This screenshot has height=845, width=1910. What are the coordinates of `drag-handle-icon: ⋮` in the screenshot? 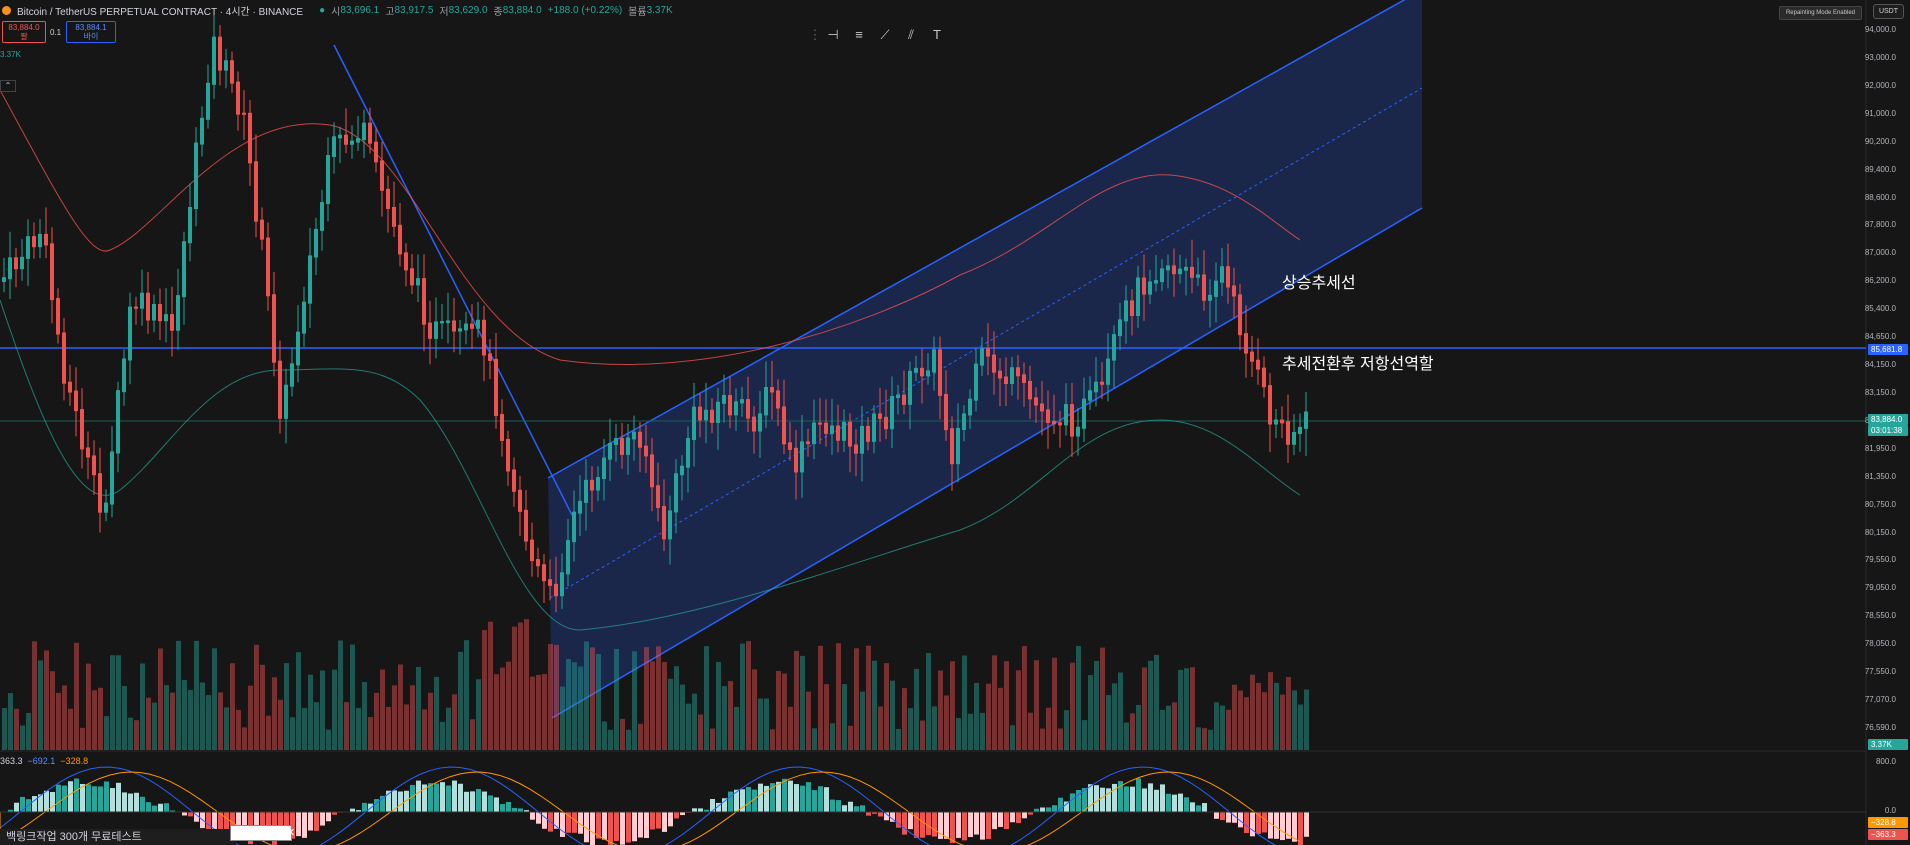 It's located at (815, 34).